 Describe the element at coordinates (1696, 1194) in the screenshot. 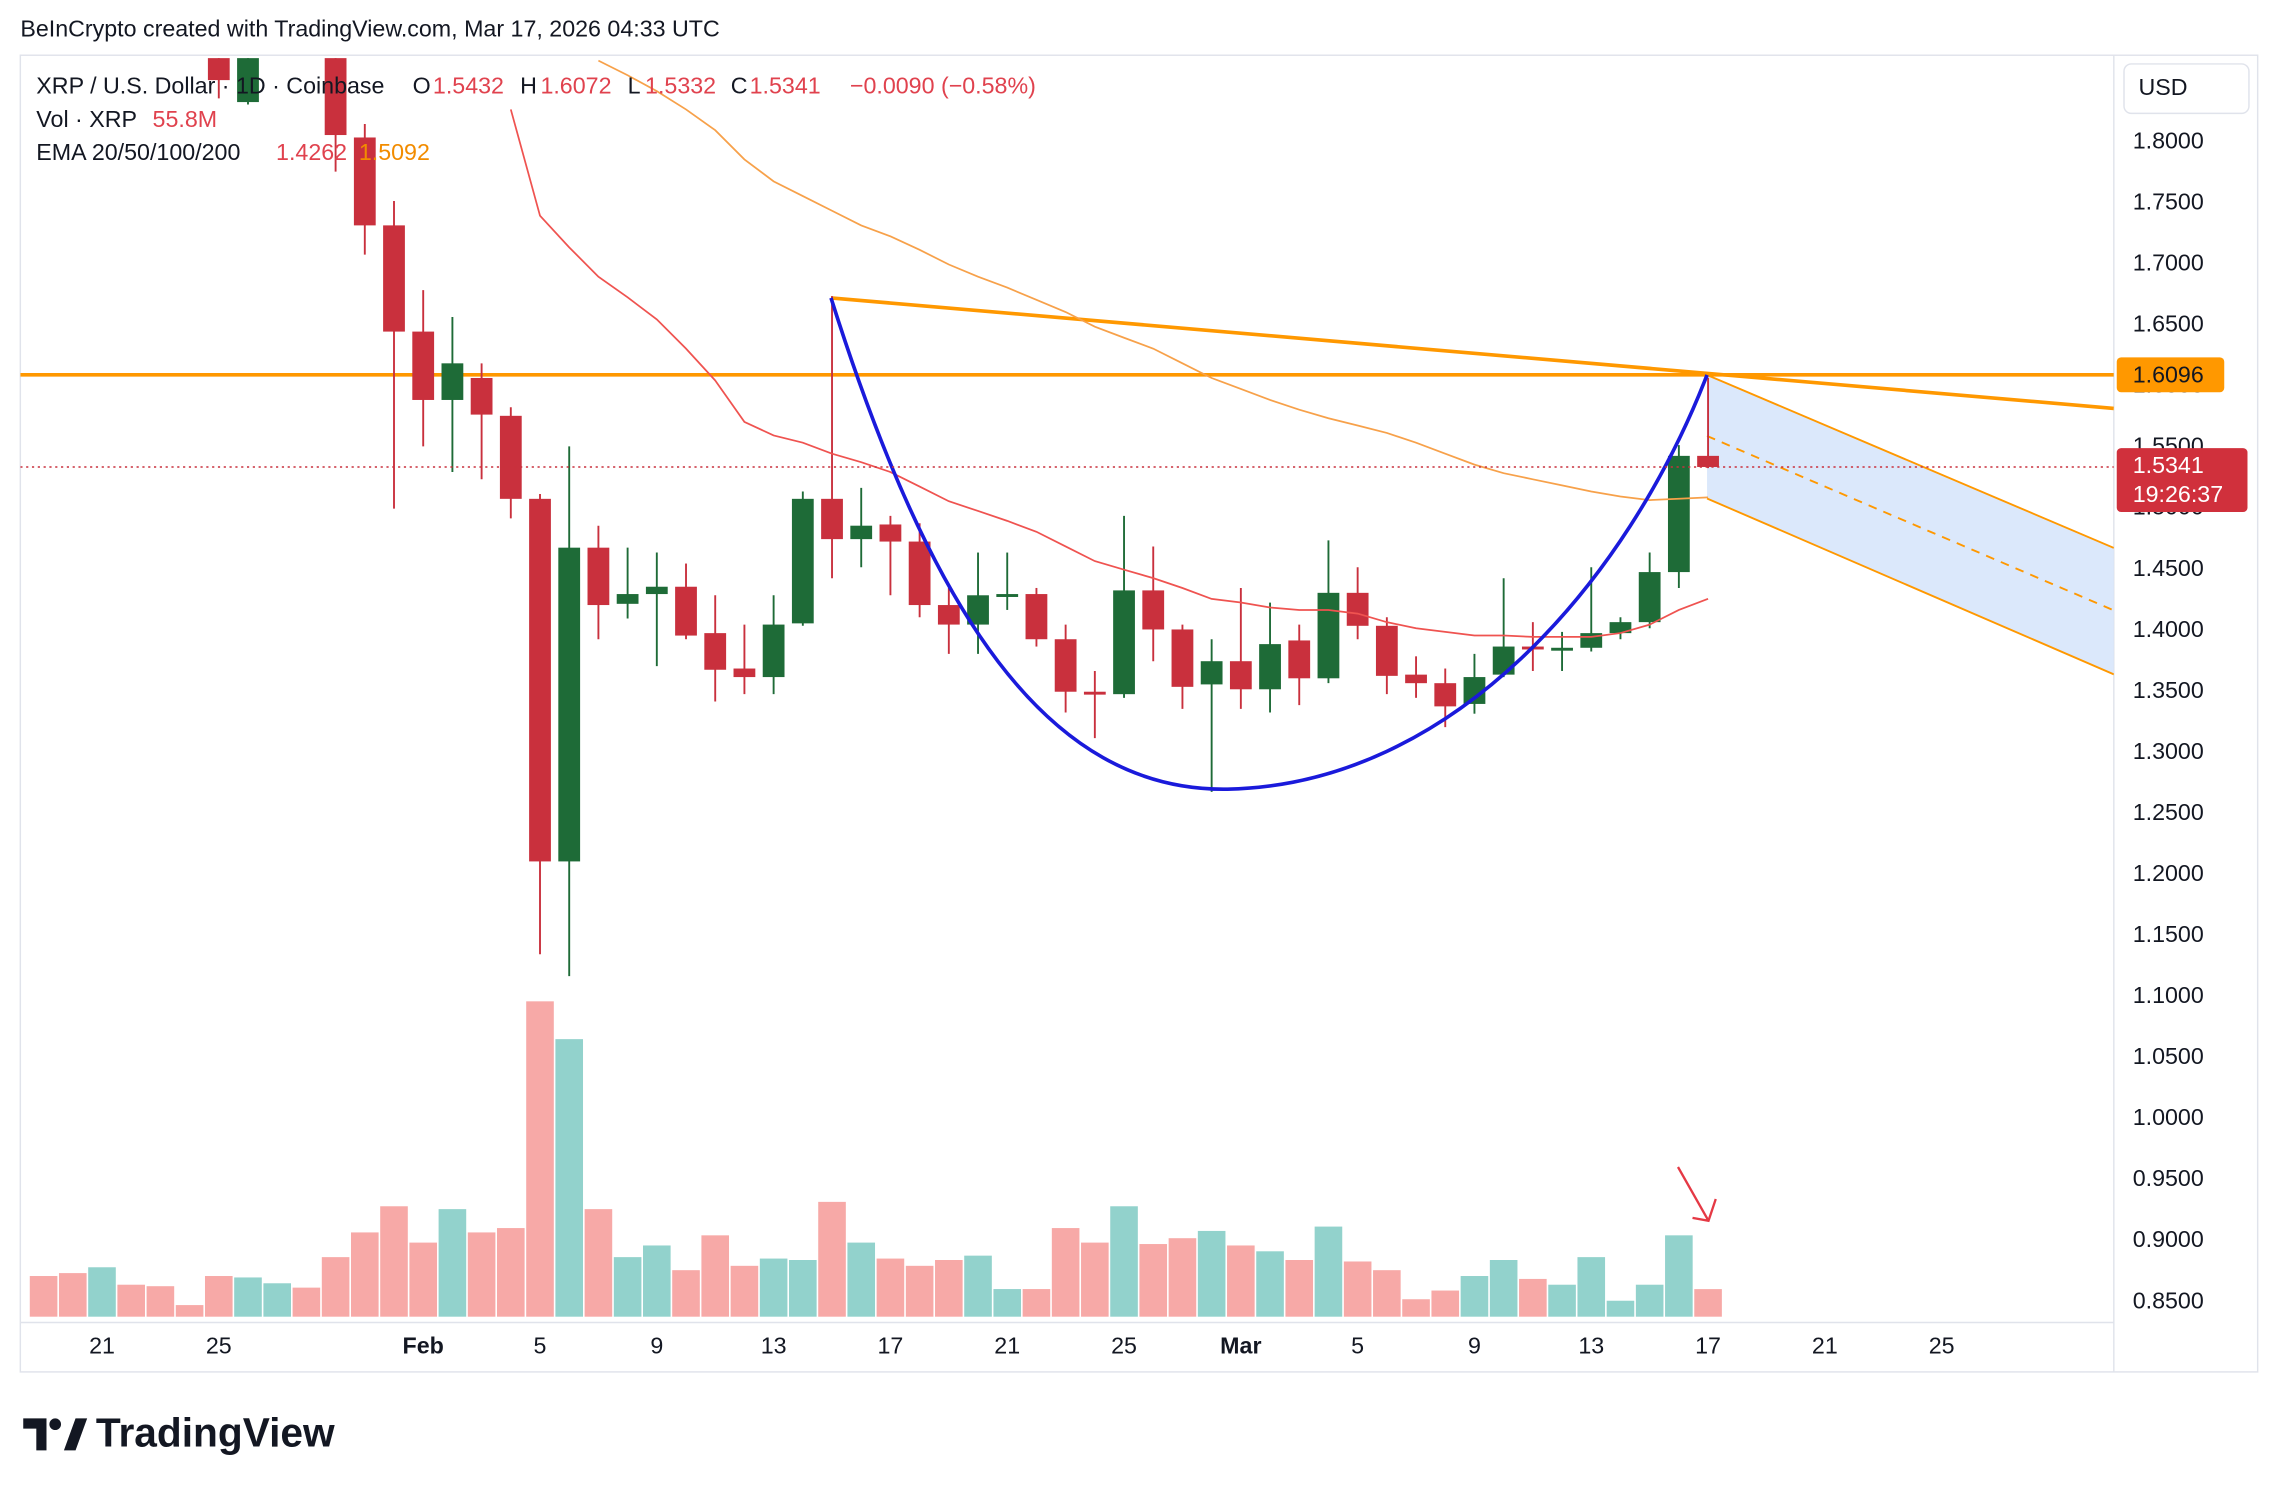

I see `arrow` at that location.